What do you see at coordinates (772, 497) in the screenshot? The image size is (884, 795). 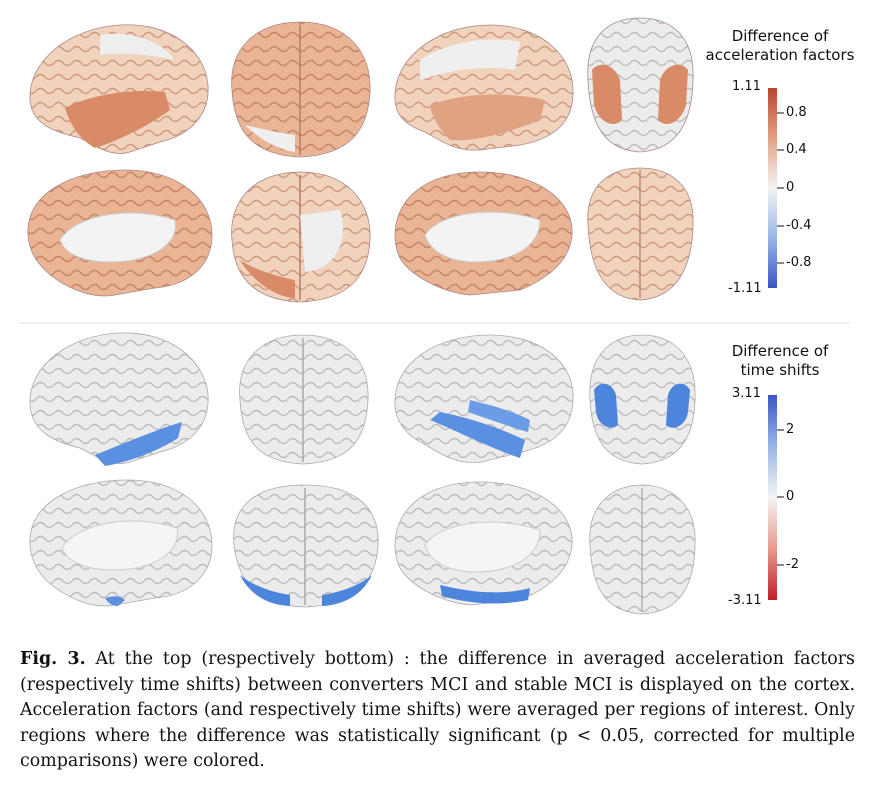 I see `colorbar-time-shifts` at bounding box center [772, 497].